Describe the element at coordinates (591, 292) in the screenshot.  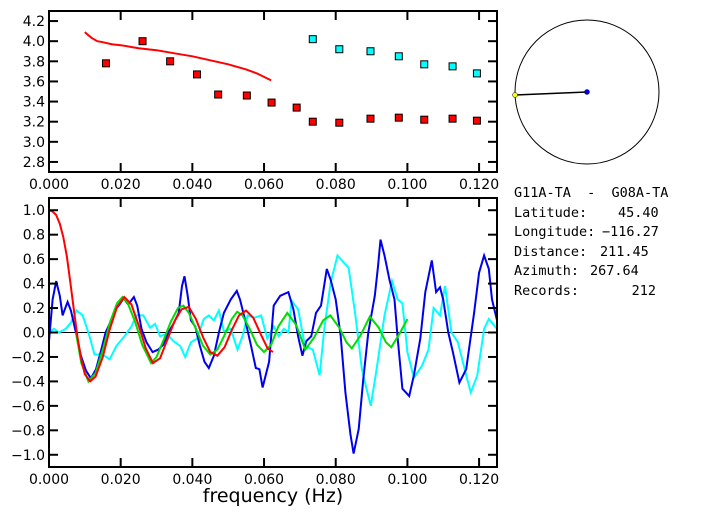
I see `records-row: Records: 212` at that location.